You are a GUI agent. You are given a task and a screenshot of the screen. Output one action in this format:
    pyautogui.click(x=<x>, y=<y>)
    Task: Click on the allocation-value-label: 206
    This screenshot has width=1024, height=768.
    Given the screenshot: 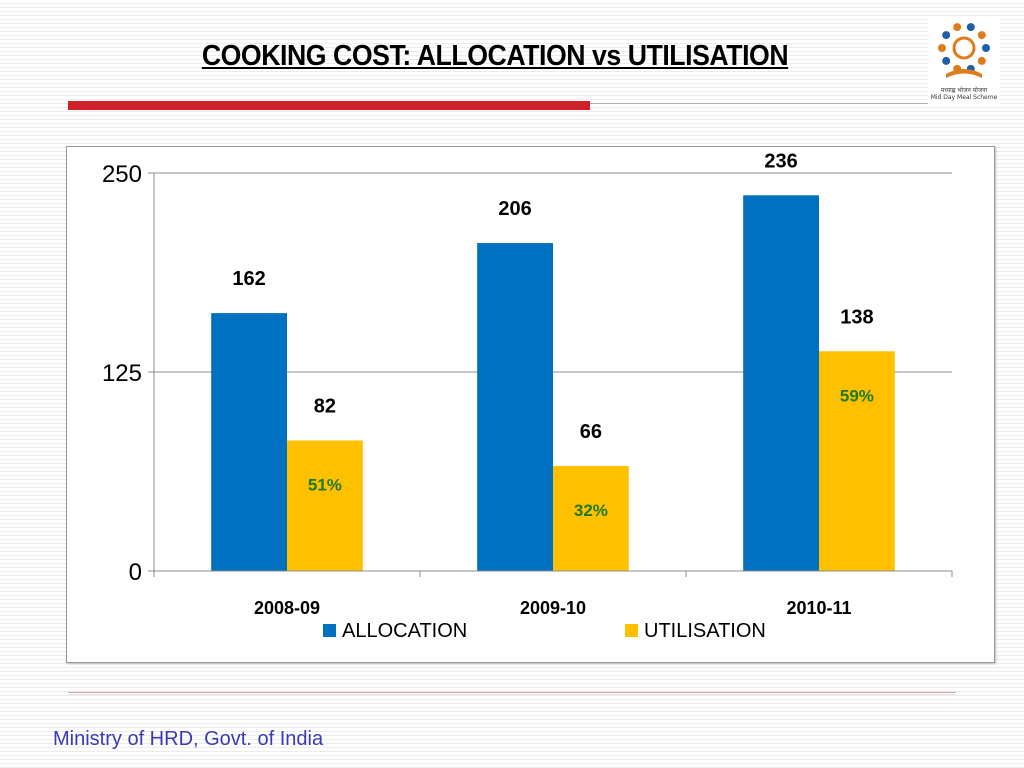 What is the action you would take?
    pyautogui.click(x=514, y=209)
    